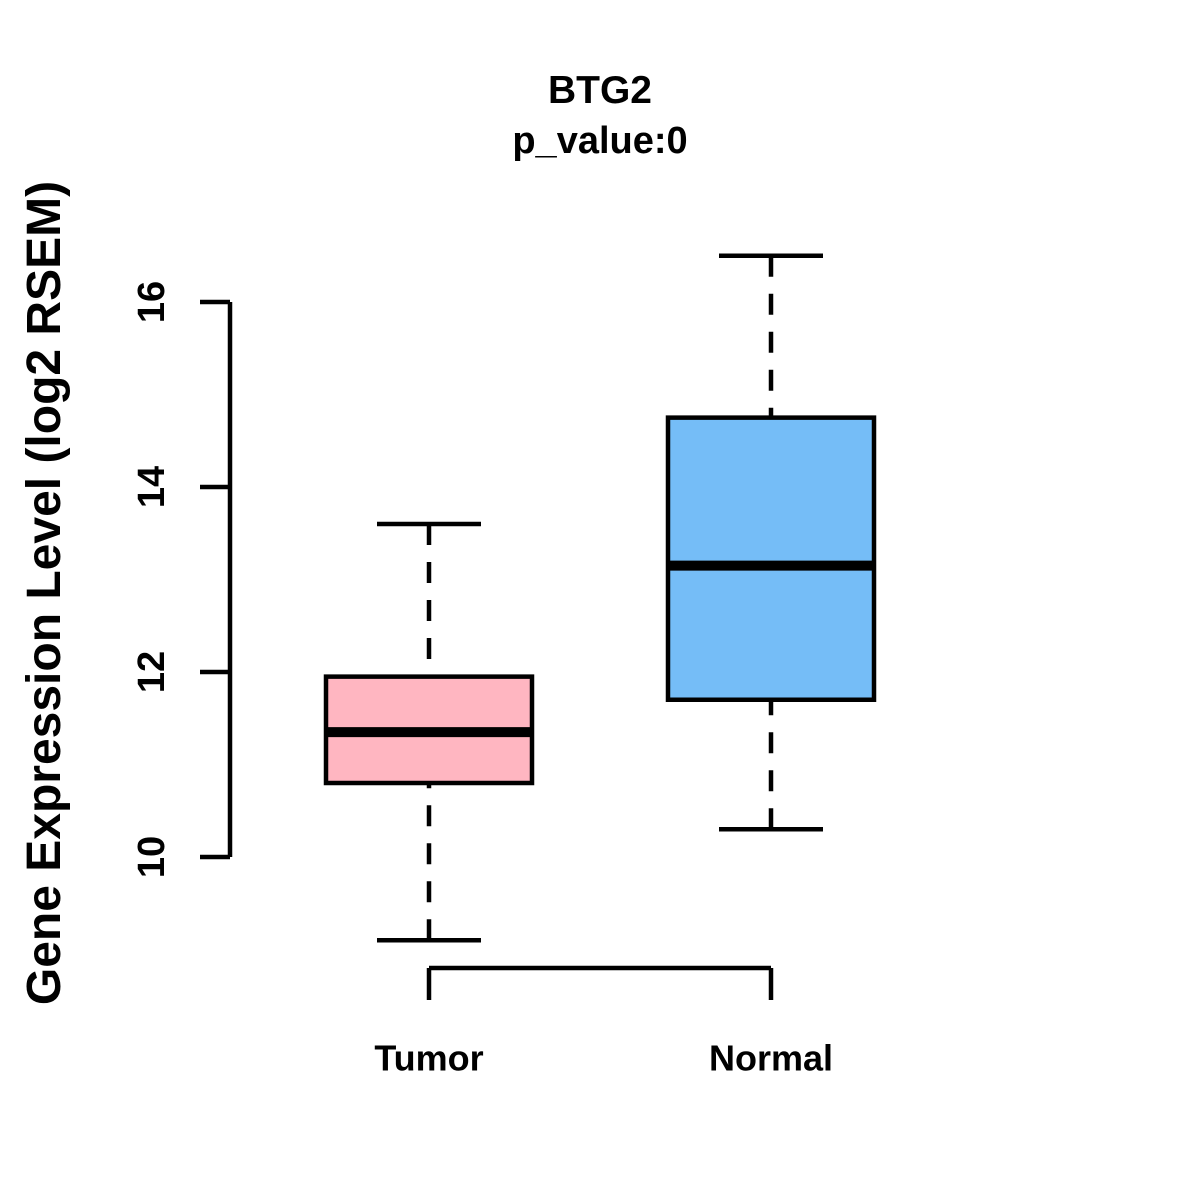 The width and height of the screenshot is (1200, 1200). What do you see at coordinates (152, 487) in the screenshot?
I see `y-axis-tick-label: 14` at bounding box center [152, 487].